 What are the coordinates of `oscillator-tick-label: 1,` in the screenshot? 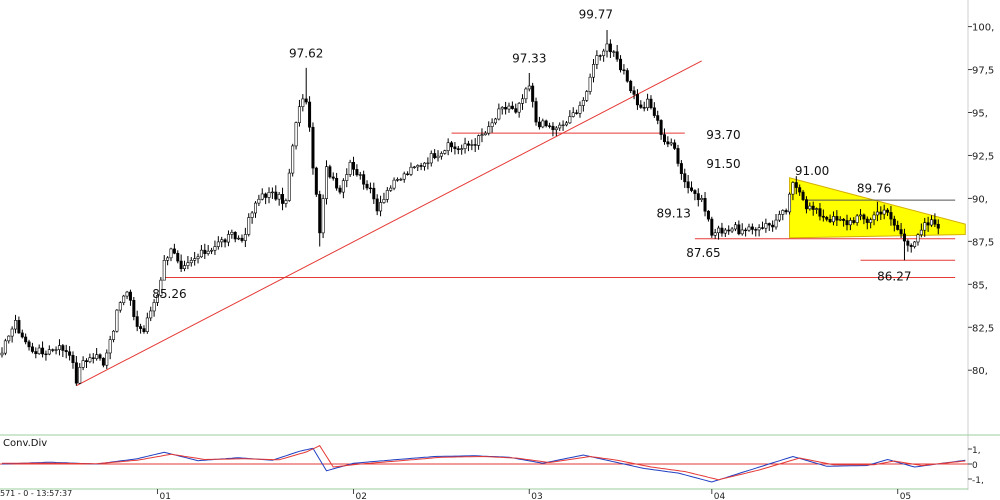 It's located at (976, 451).